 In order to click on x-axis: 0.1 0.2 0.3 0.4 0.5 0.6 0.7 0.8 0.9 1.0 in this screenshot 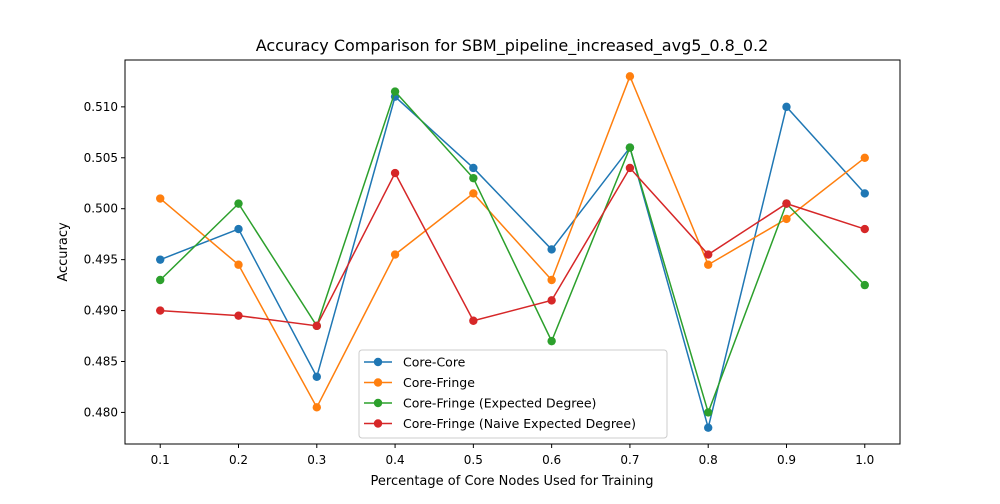, I will do `click(512, 455)`.